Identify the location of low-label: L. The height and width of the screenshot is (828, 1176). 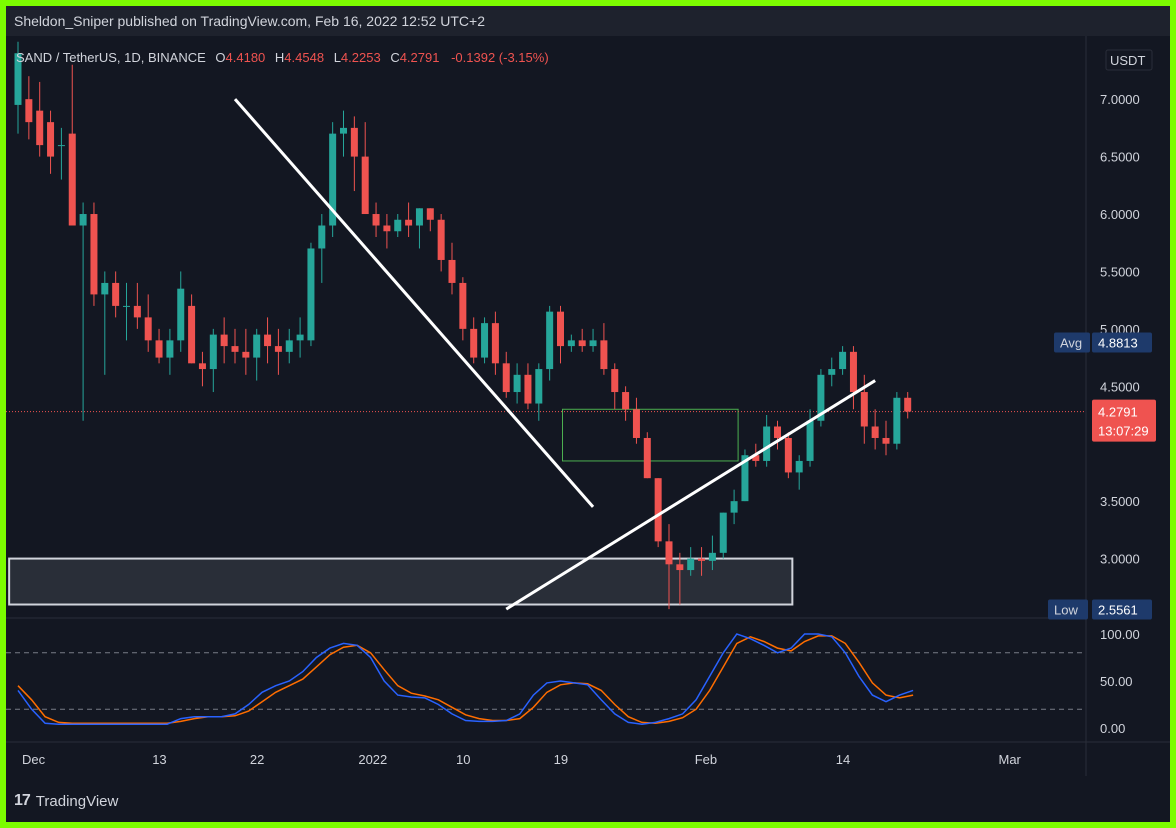
(337, 57).